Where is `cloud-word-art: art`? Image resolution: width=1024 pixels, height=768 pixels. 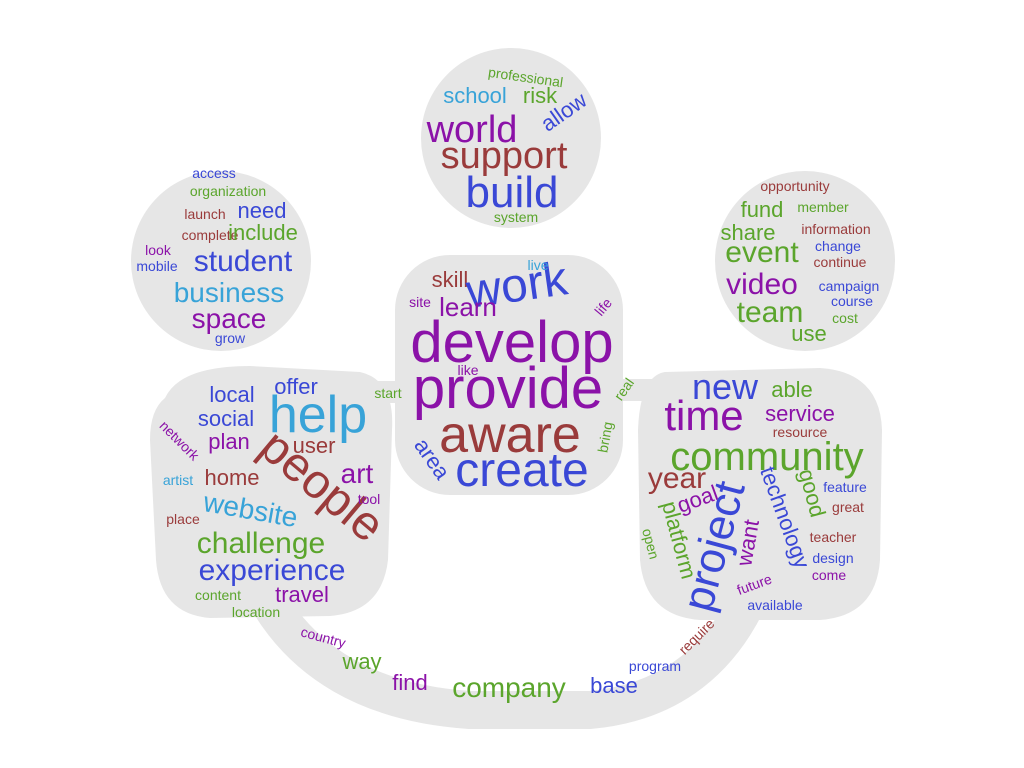
cloud-word-art: art is located at coordinates (357, 473).